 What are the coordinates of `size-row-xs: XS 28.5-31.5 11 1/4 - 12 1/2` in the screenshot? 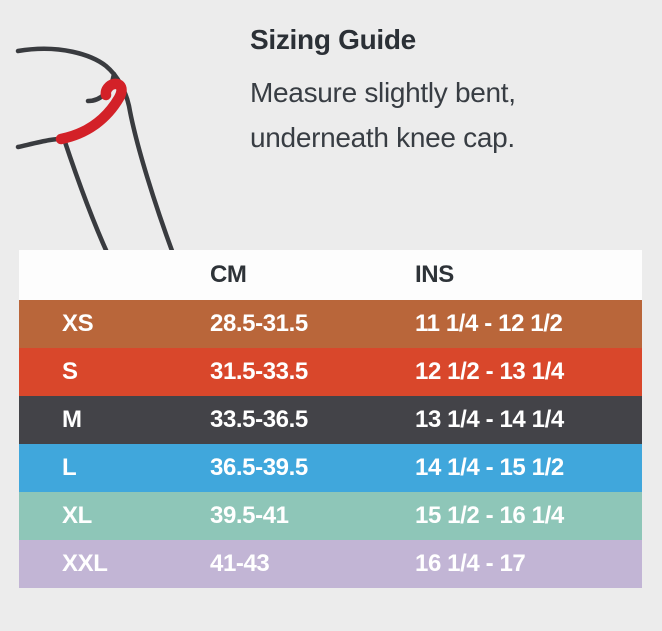 It's located at (330, 324).